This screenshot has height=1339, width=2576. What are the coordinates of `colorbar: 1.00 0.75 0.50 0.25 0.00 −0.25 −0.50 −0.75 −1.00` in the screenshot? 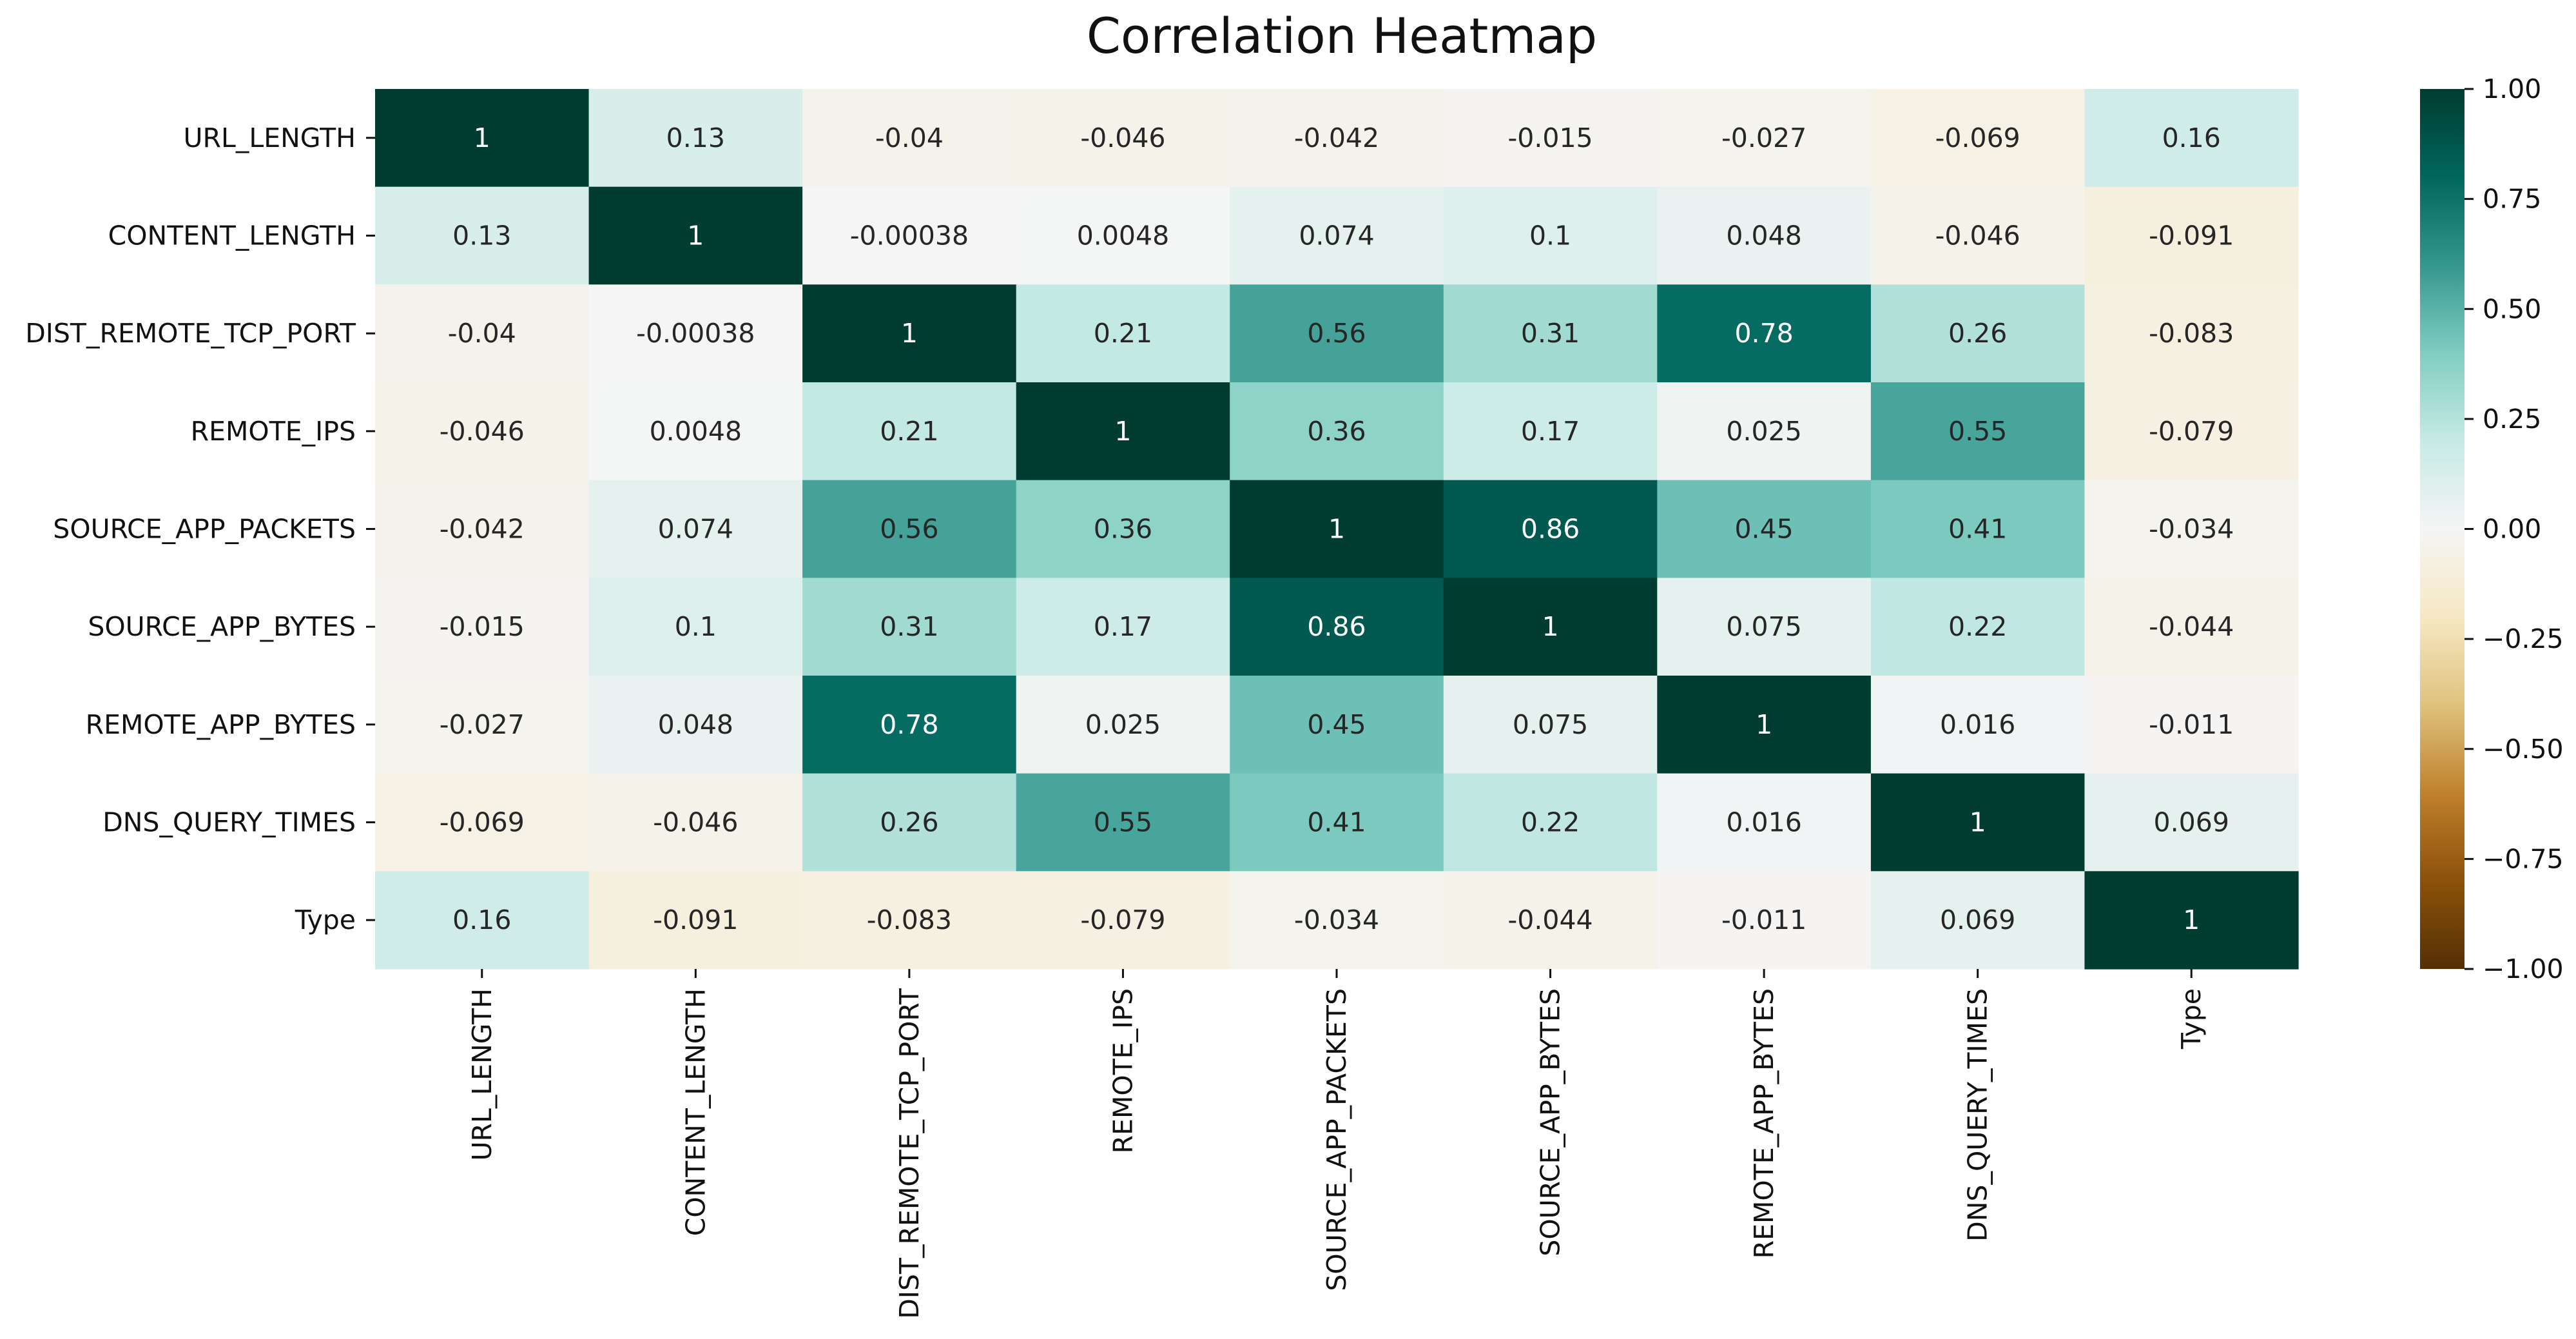 It's located at (2492, 528).